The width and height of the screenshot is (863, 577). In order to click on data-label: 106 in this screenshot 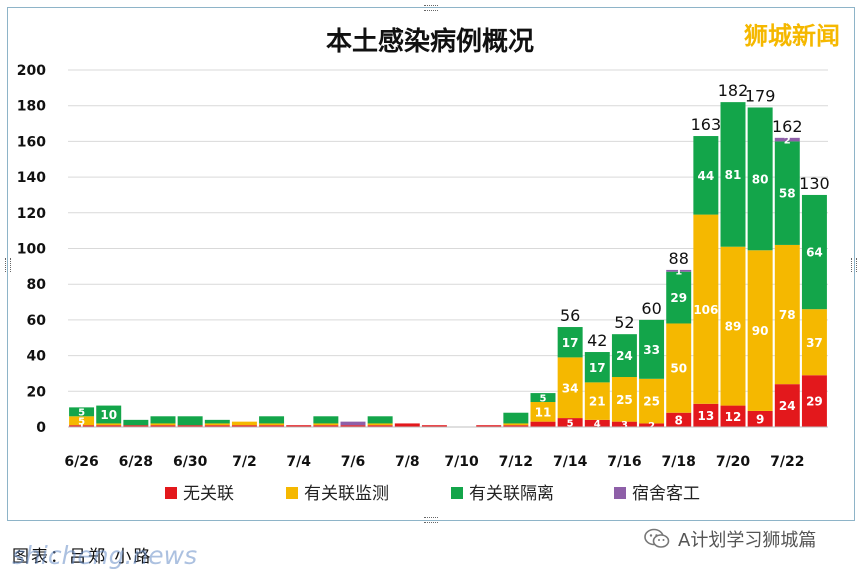, I will do `click(705, 310)`.